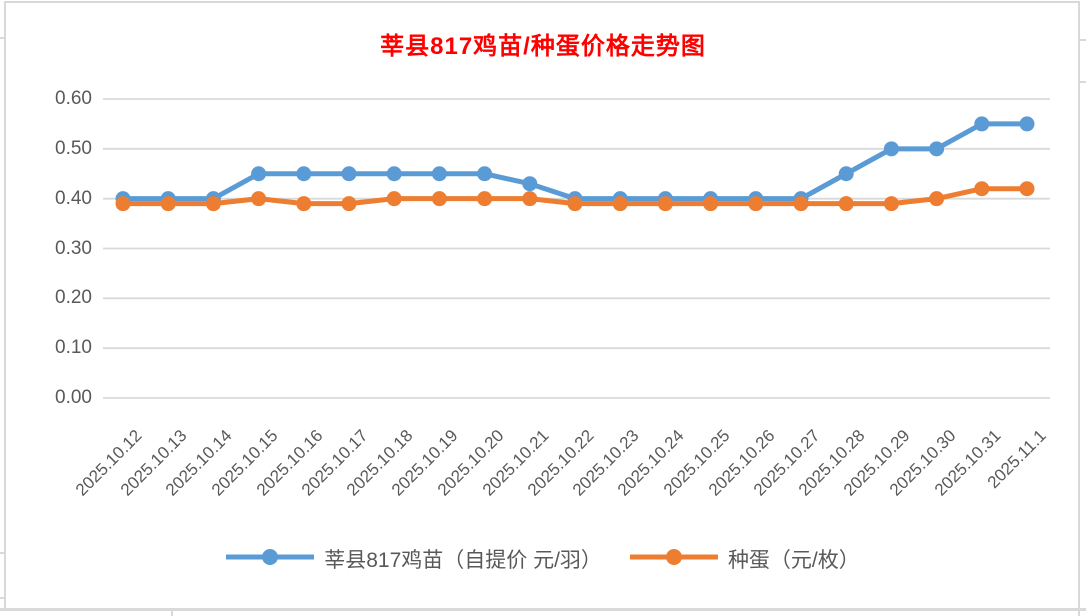 Image resolution: width=1086 pixels, height=616 pixels. What do you see at coordinates (73, 198) in the screenshot?
I see `y-tick-label: 0.40` at bounding box center [73, 198].